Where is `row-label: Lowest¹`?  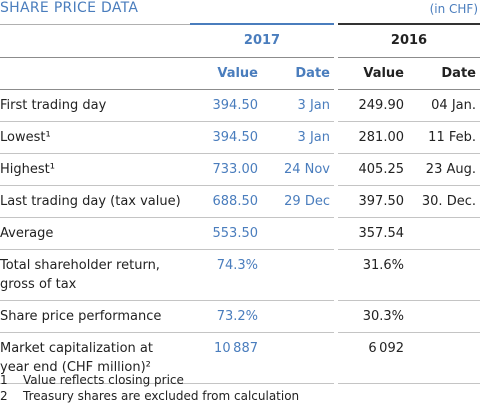
row-label: Lowest¹ is located at coordinates (95, 137).